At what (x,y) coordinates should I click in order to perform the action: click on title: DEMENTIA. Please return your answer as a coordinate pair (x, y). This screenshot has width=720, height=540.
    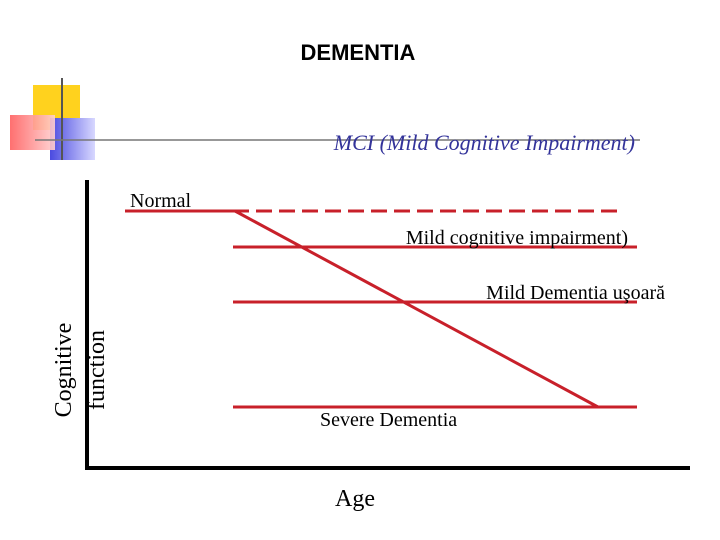
    Looking at the image, I should click on (358, 52).